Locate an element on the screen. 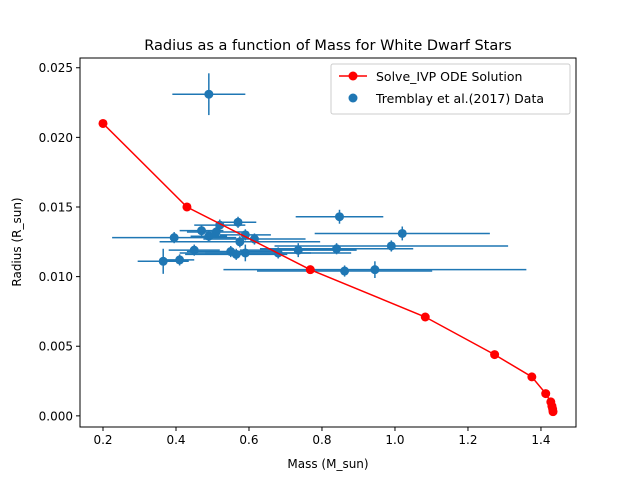  x-tick-label: 0.6 is located at coordinates (248, 440).